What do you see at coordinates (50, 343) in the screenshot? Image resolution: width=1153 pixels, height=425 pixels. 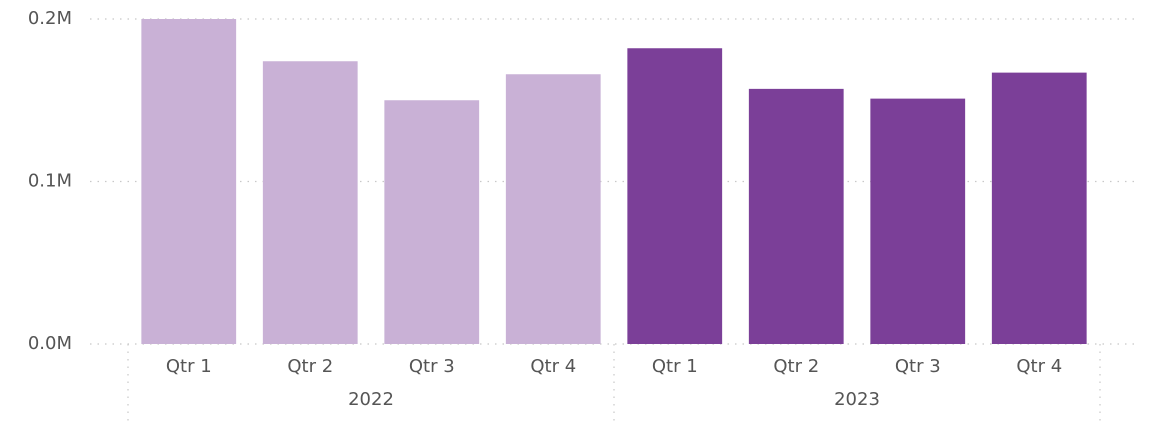 I see `y-tick-label: 0.0M` at bounding box center [50, 343].